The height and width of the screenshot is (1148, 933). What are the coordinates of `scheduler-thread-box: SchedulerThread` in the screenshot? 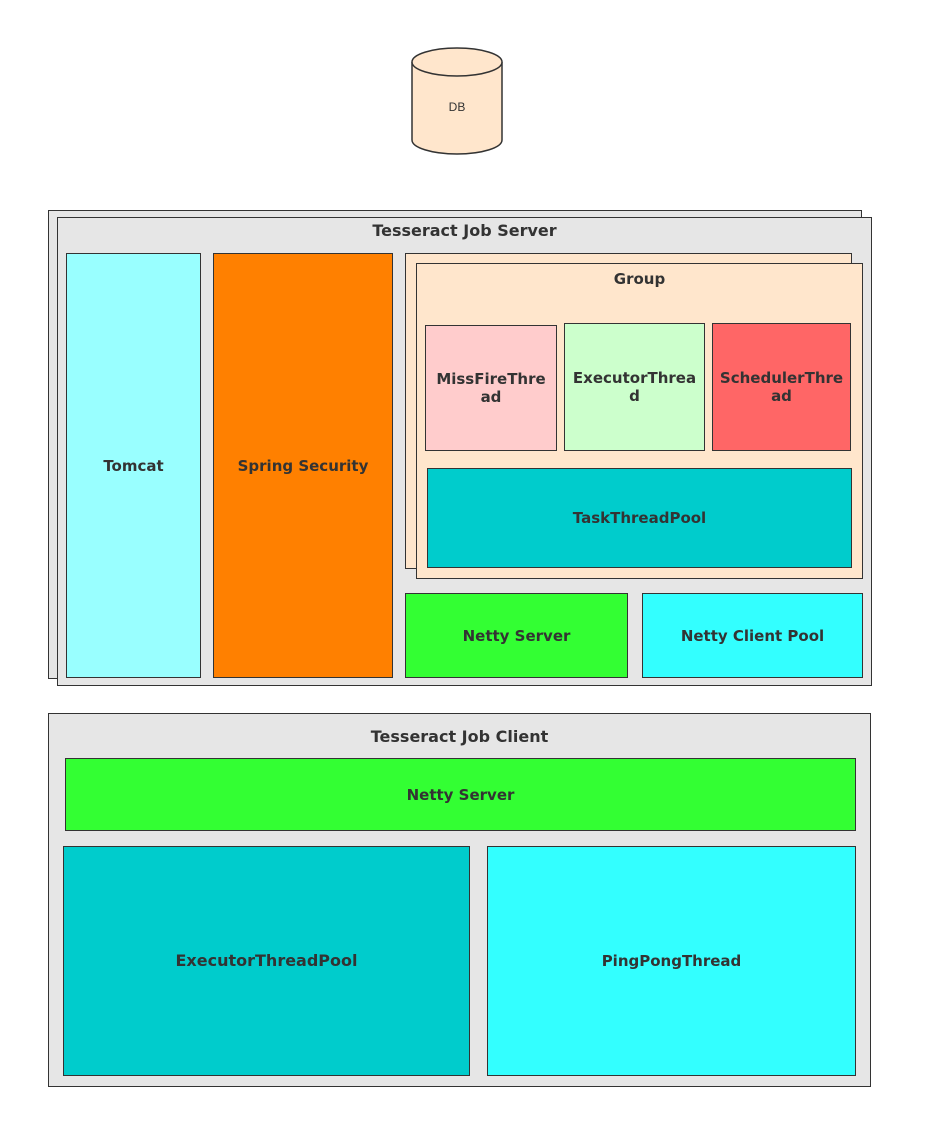 It's located at (781, 387).